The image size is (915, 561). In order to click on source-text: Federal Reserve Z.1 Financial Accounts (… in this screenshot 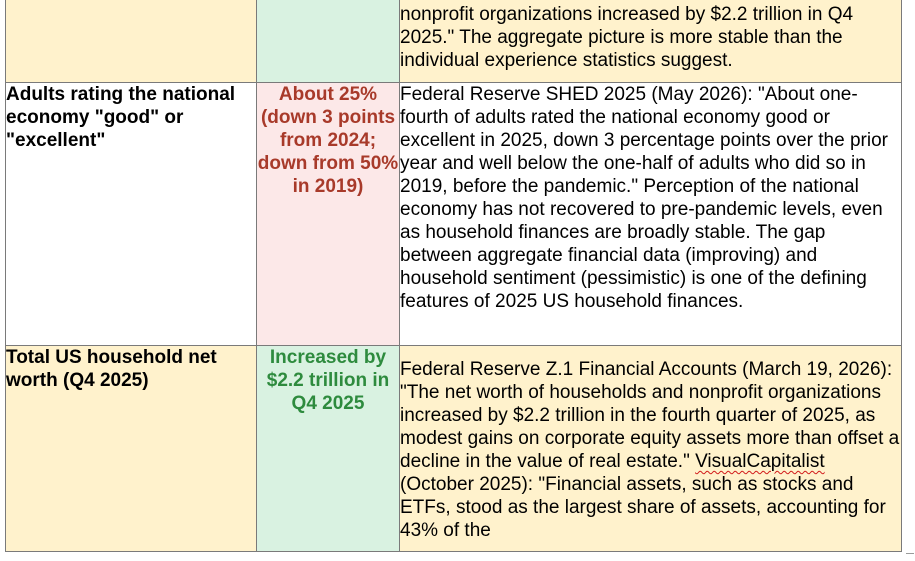, I will do `click(650, 415)`.